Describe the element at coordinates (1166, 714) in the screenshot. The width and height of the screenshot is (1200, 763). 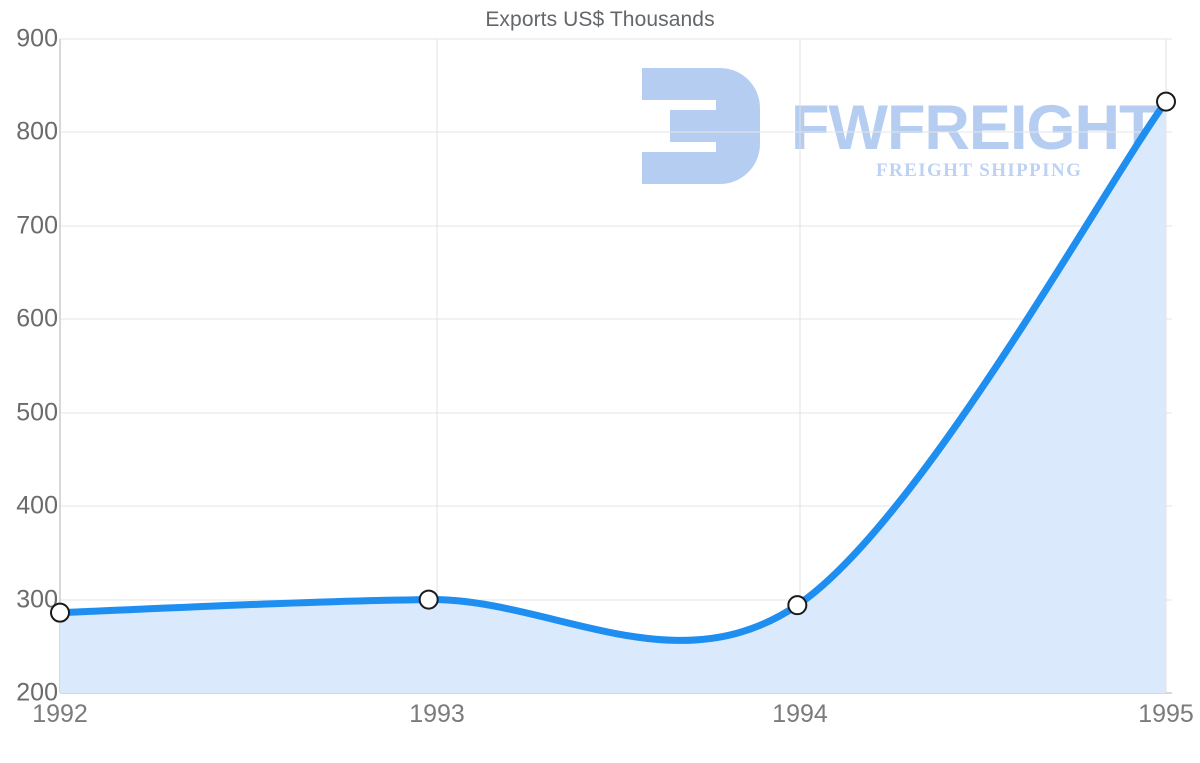
I see `x-axis-tick-1995: 1995` at that location.